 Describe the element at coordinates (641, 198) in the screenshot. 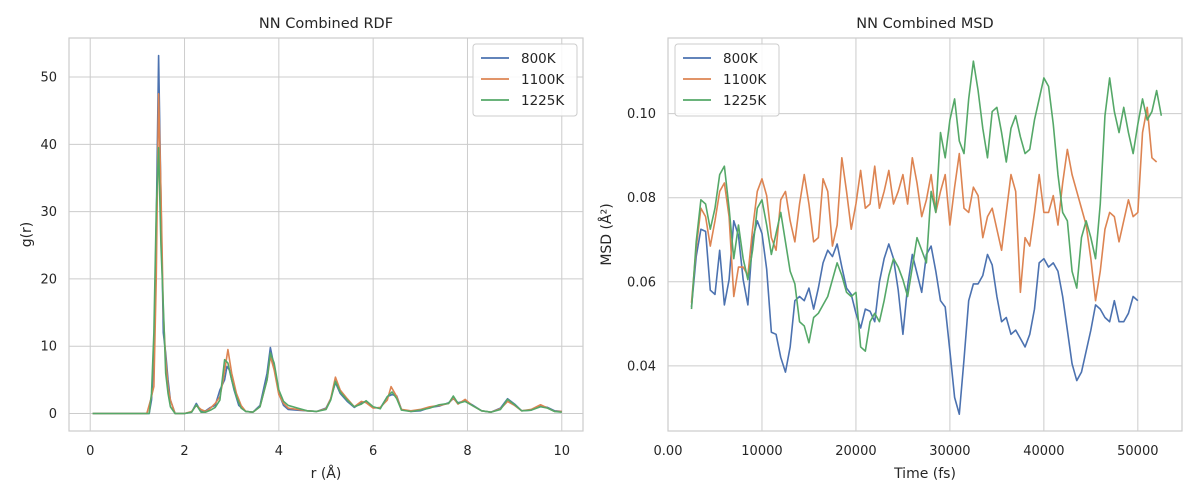

I see `y-tick-label: 0.08` at that location.